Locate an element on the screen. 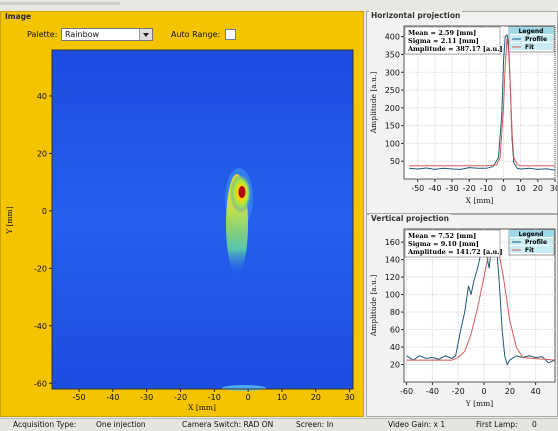  image-y-tick-label: -60 is located at coordinates (40, 383).